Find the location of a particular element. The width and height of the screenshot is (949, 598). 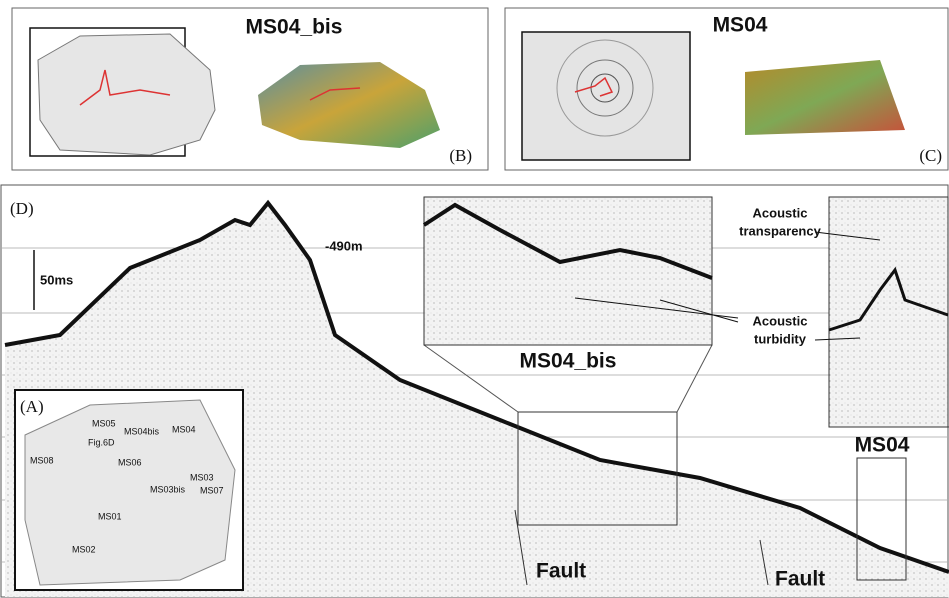

site-label: MS03bis is located at coordinates (168, 489).